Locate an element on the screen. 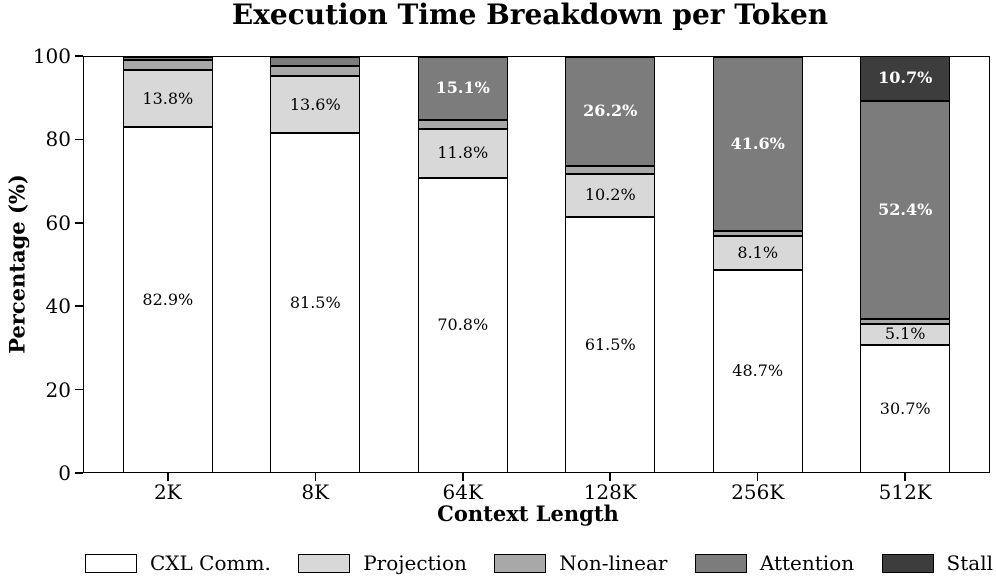  legend-entry-projection: Projection is located at coordinates (382, 563).